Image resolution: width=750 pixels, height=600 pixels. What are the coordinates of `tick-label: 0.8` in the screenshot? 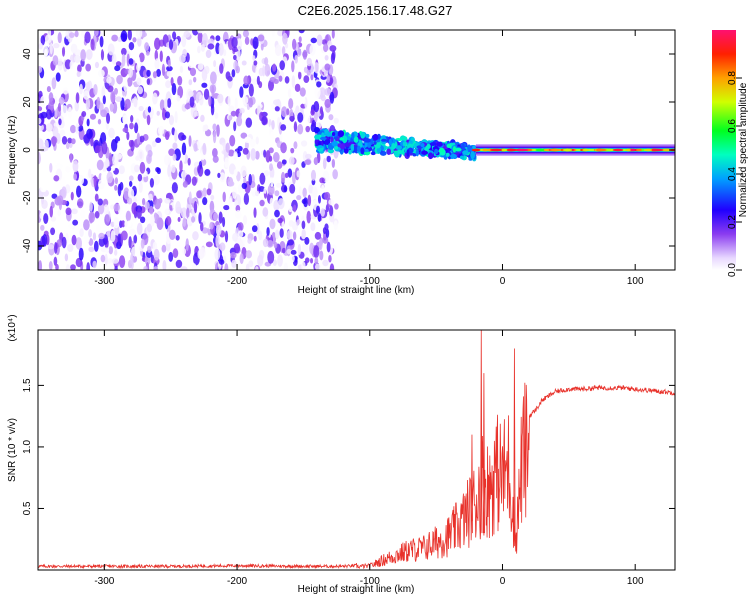 It's located at (732, 78).